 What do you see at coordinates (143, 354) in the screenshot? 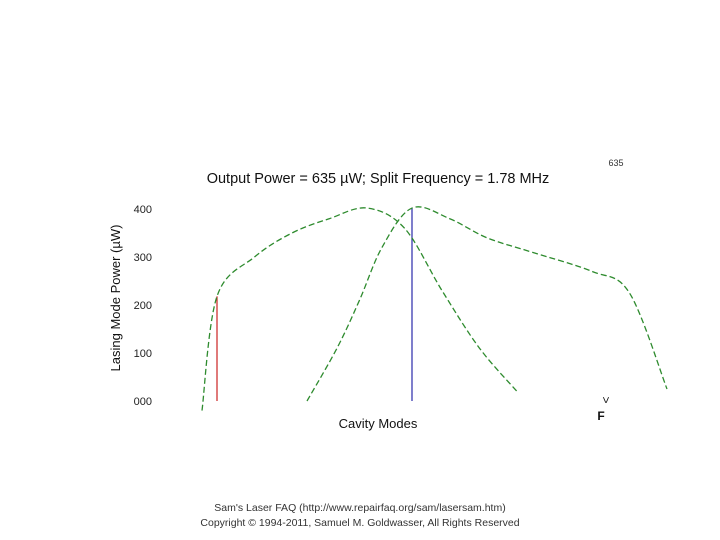
I see `y-tick-1: 100` at bounding box center [143, 354].